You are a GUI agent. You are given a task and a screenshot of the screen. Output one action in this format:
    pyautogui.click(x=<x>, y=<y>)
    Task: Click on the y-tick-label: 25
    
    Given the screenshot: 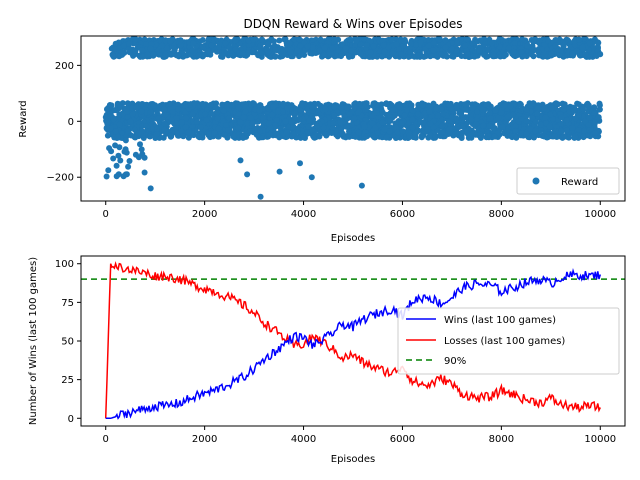 What is the action you would take?
    pyautogui.click(x=67, y=380)
    